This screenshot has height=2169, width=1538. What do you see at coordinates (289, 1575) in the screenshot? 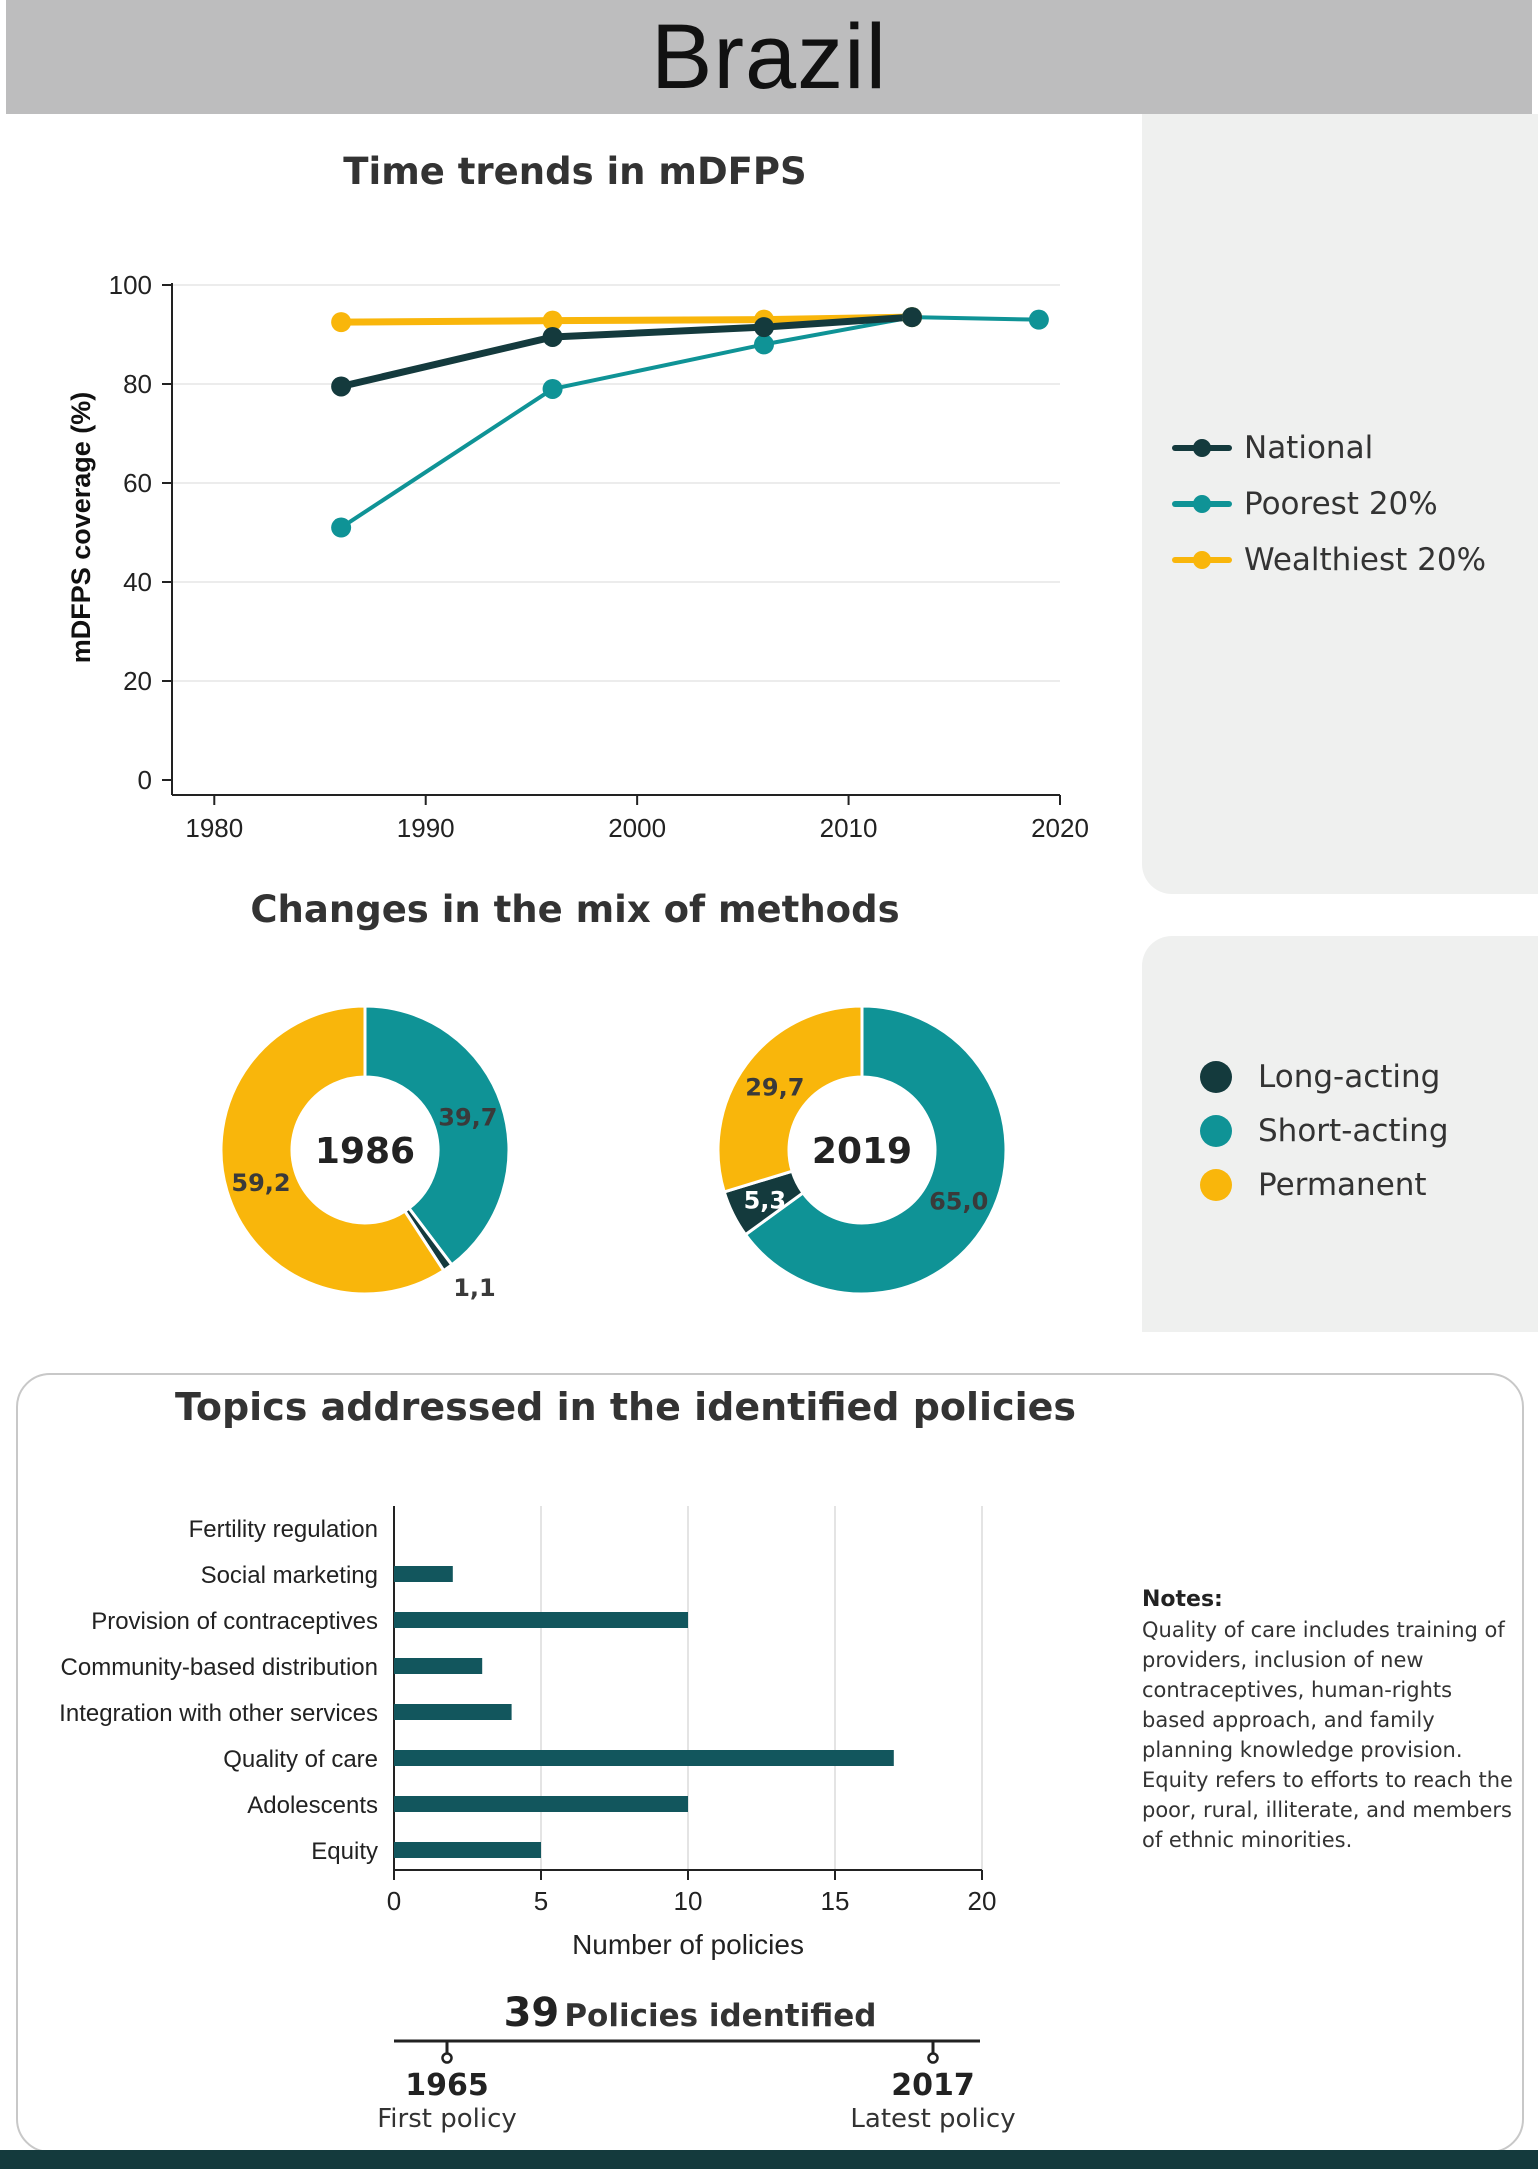
I see `category-label: Social marketing` at bounding box center [289, 1575].